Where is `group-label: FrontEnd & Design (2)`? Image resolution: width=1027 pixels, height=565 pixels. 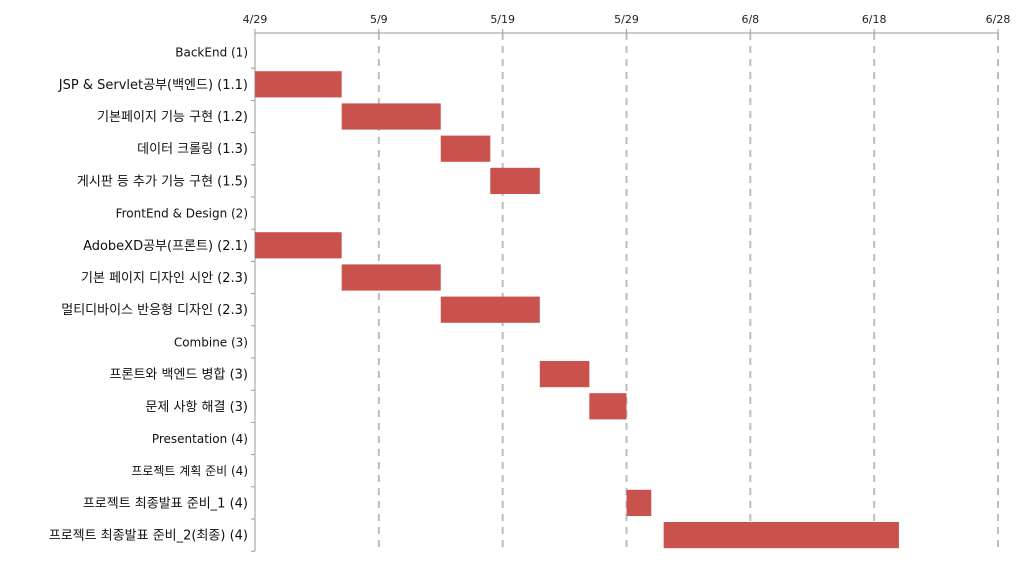 group-label: FrontEnd & Design (2) is located at coordinates (182, 214).